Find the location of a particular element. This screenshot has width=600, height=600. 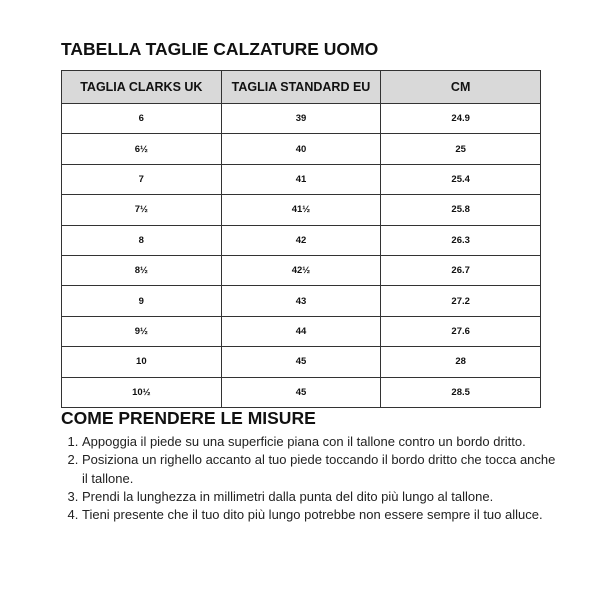

table-row: 10½ 45 28.5 is located at coordinates (301, 392).